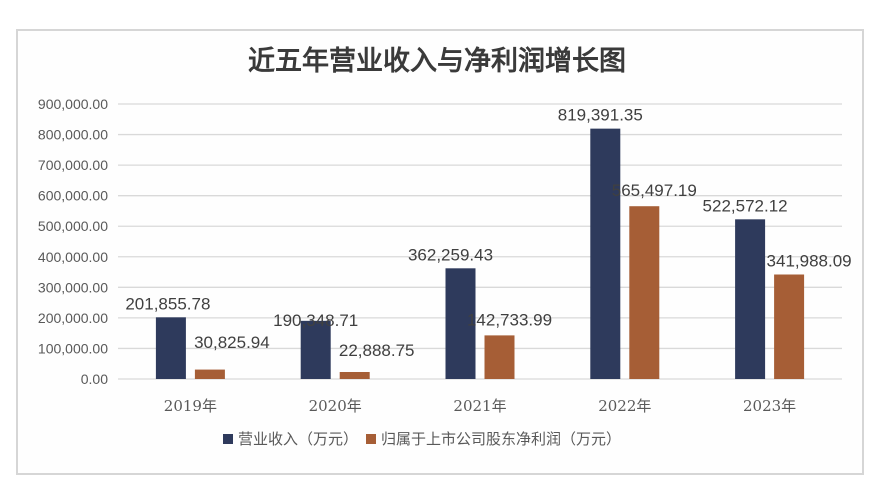 This screenshot has width=896, height=488. I want to click on legend-label: 营业收入（万元）, so click(298, 439).